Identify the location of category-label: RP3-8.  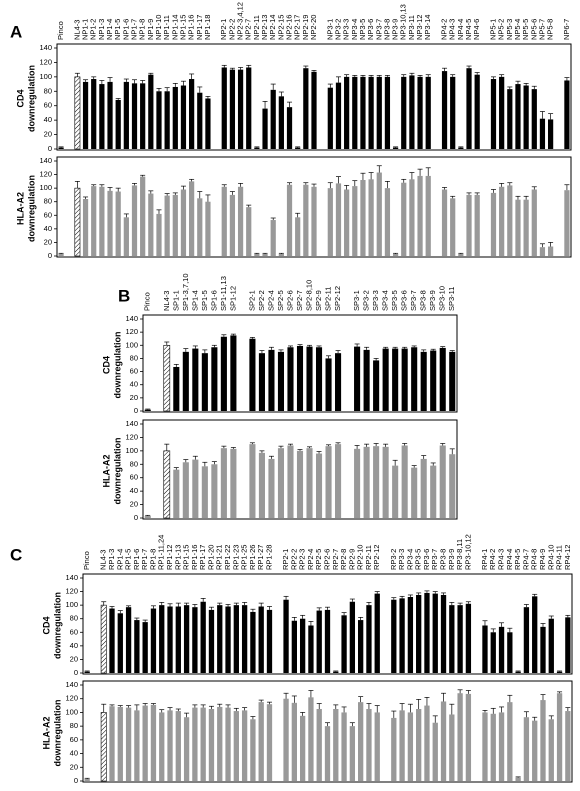
(443, 559).